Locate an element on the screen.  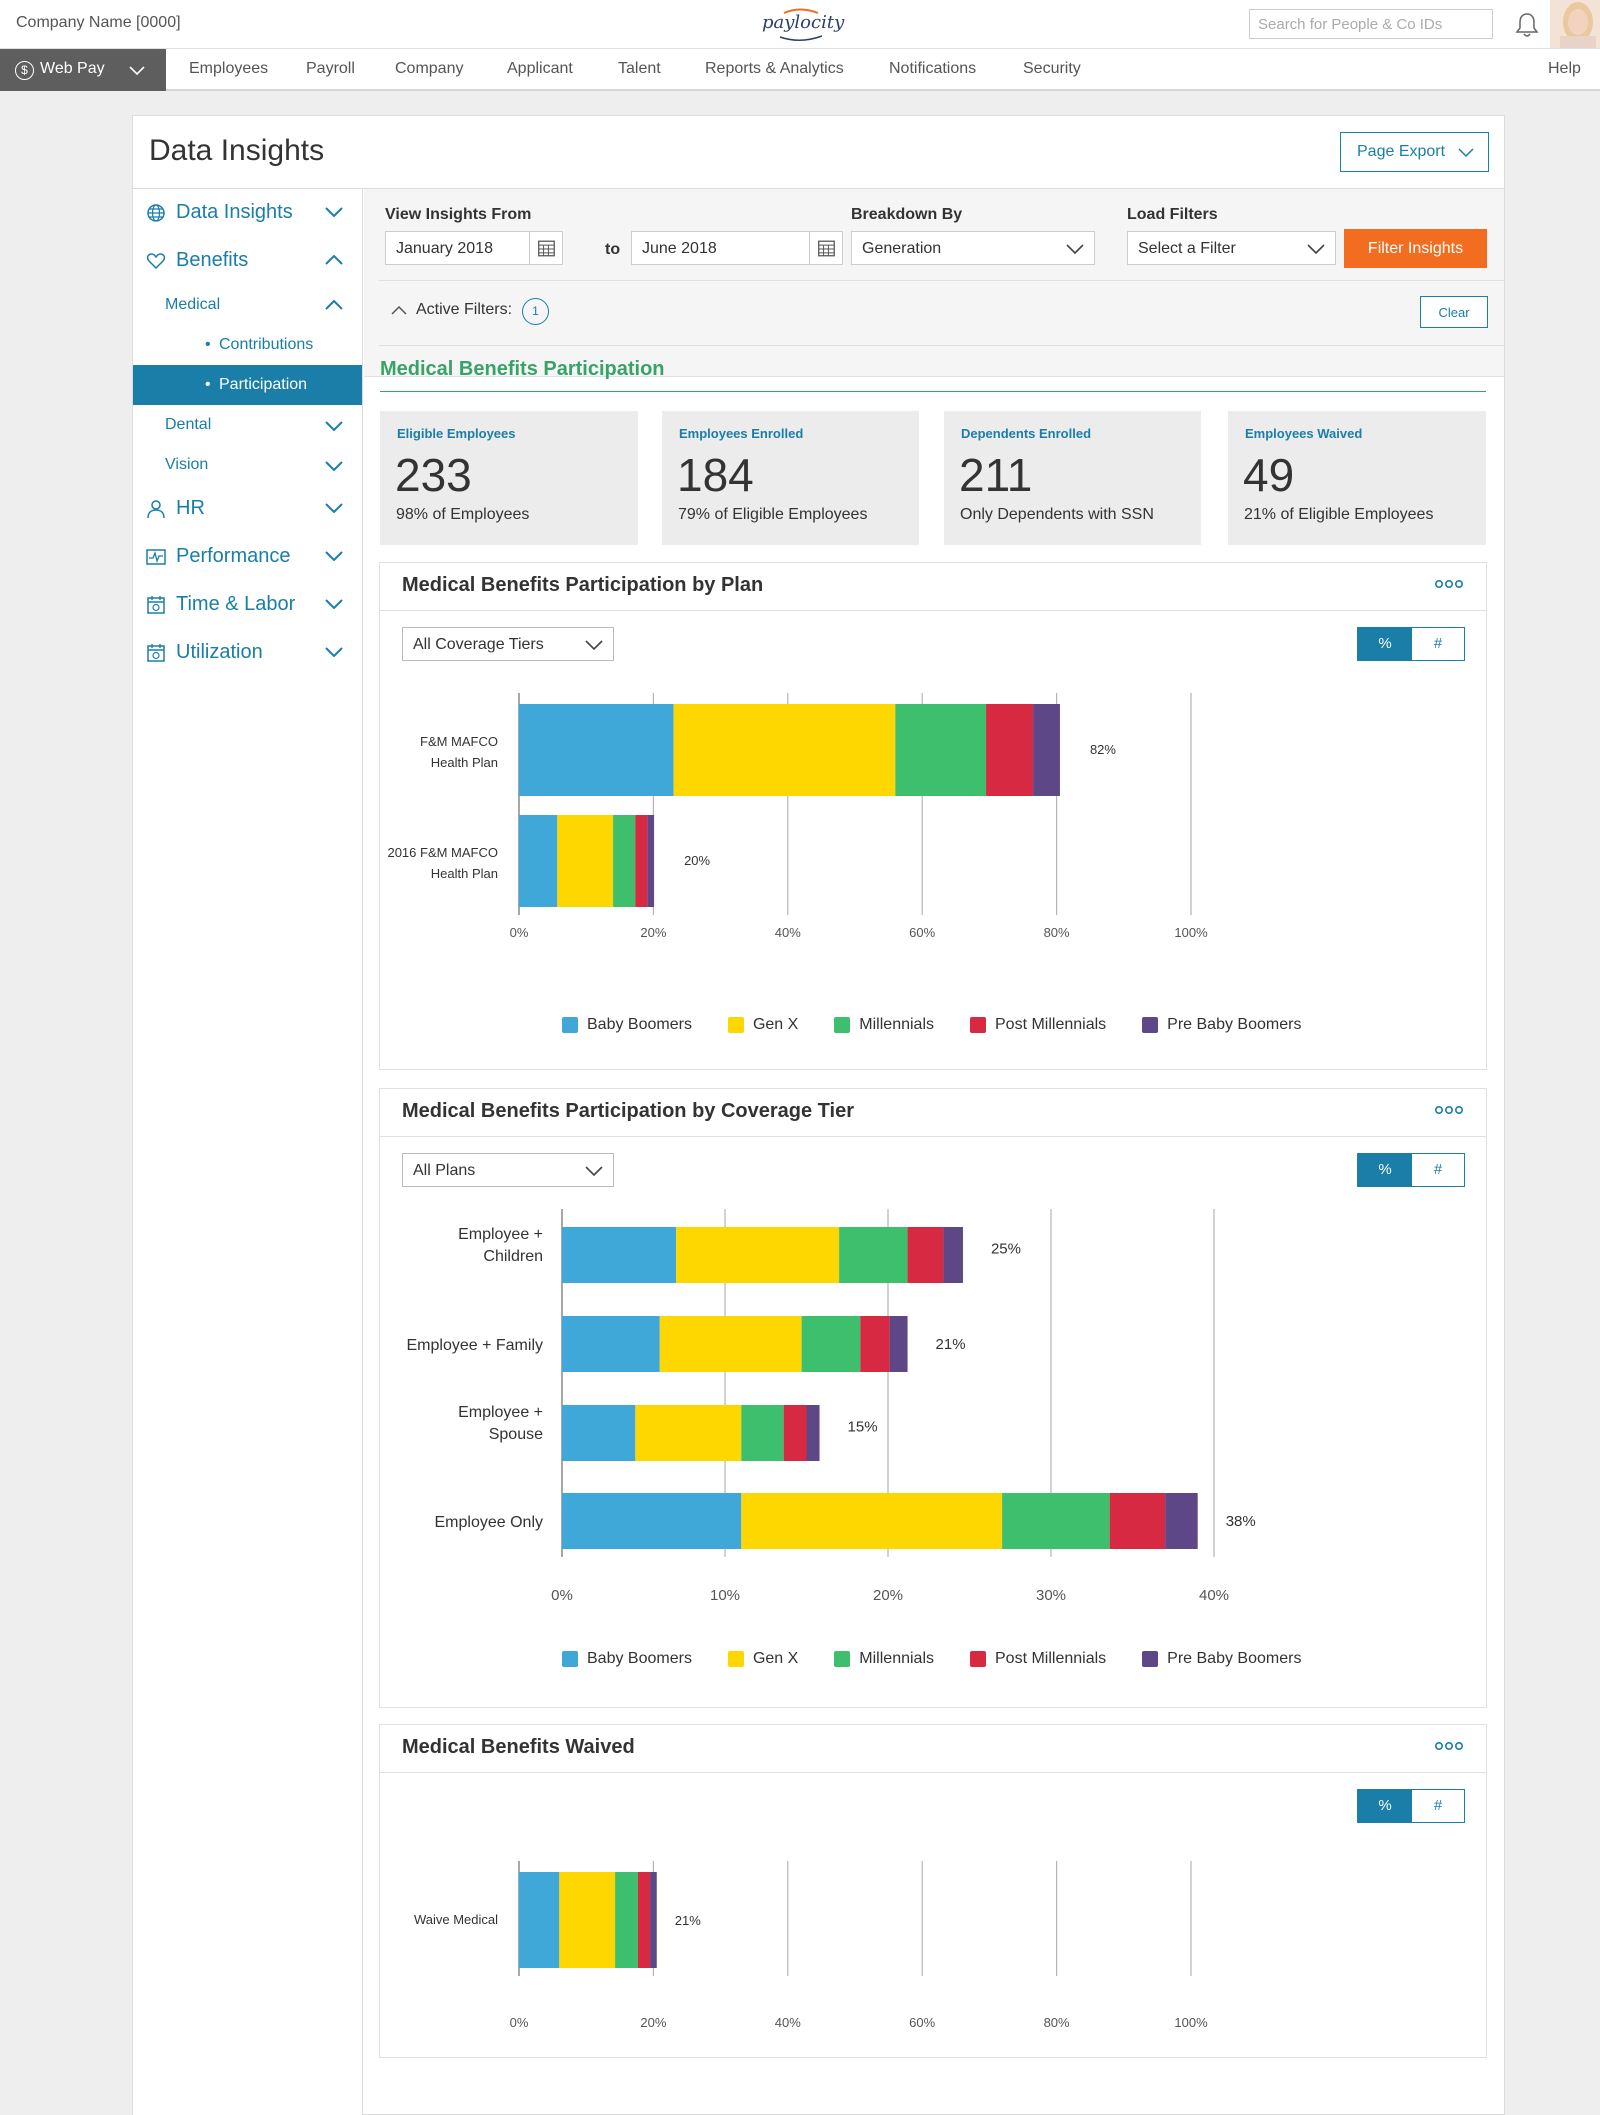
sidebar-item-participation: • Participation is located at coordinates (247, 385).